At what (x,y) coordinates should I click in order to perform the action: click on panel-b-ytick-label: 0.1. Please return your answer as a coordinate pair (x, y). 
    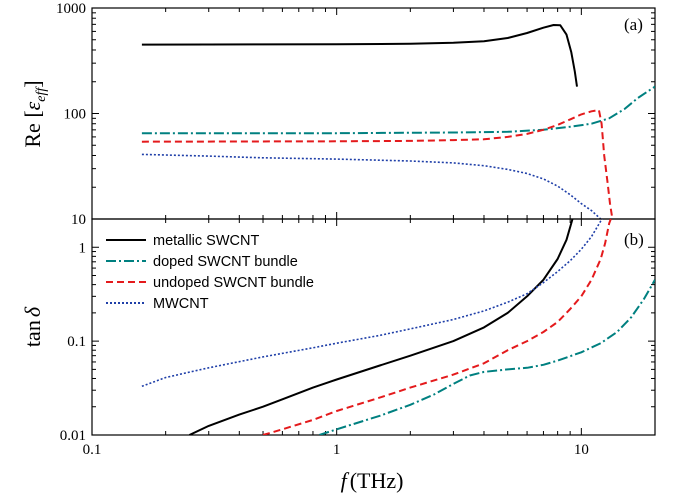
    Looking at the image, I should click on (76, 342).